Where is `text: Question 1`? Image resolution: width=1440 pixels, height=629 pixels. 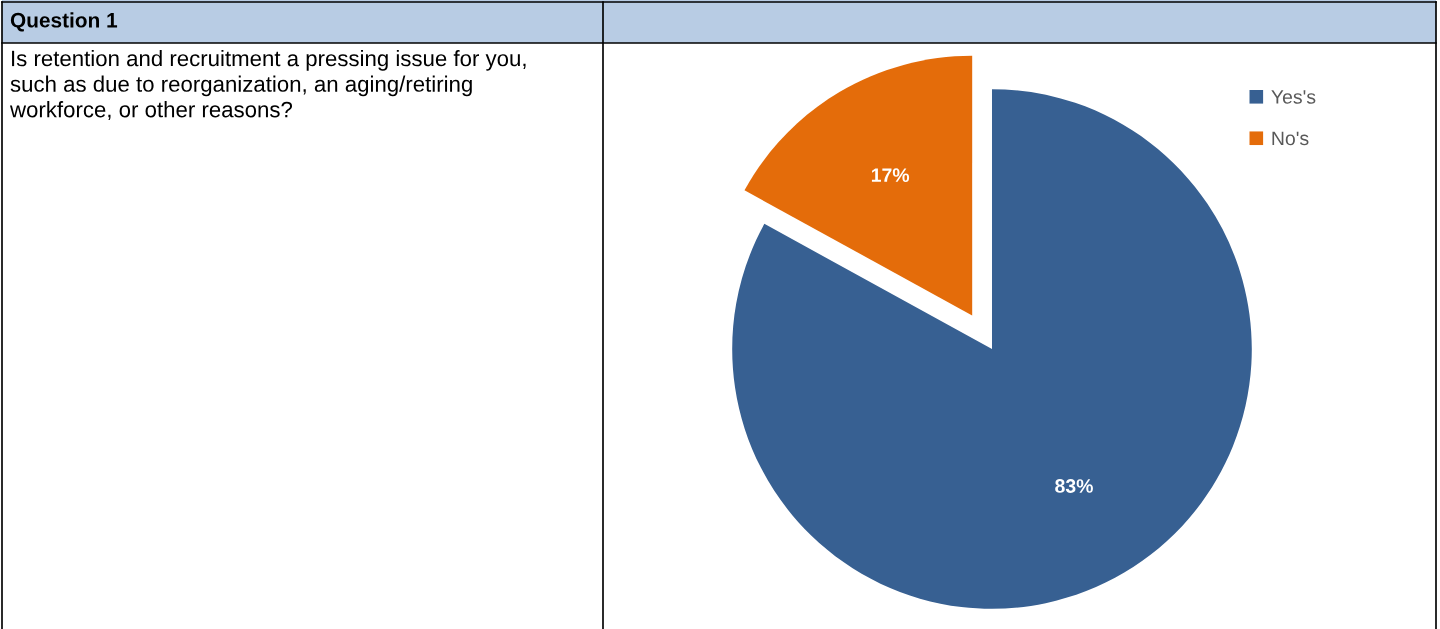
text: Question 1 is located at coordinates (64, 22).